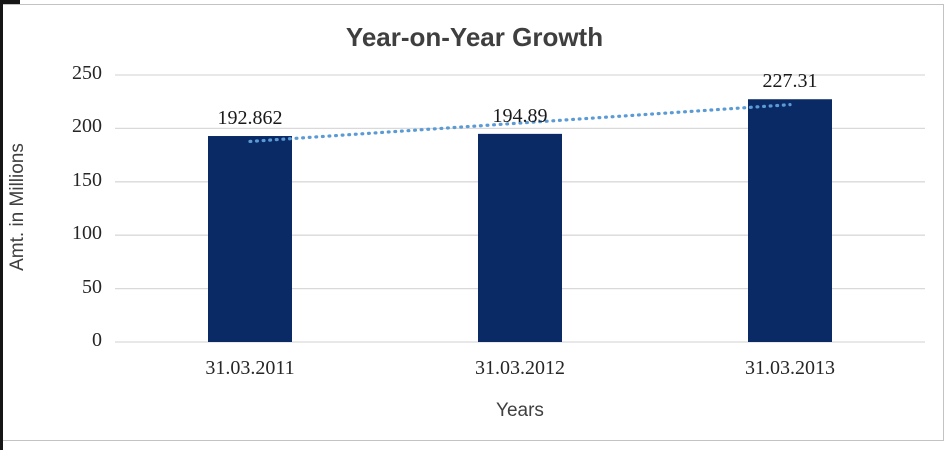  I want to click on y-tick-label: 200, so click(87, 126).